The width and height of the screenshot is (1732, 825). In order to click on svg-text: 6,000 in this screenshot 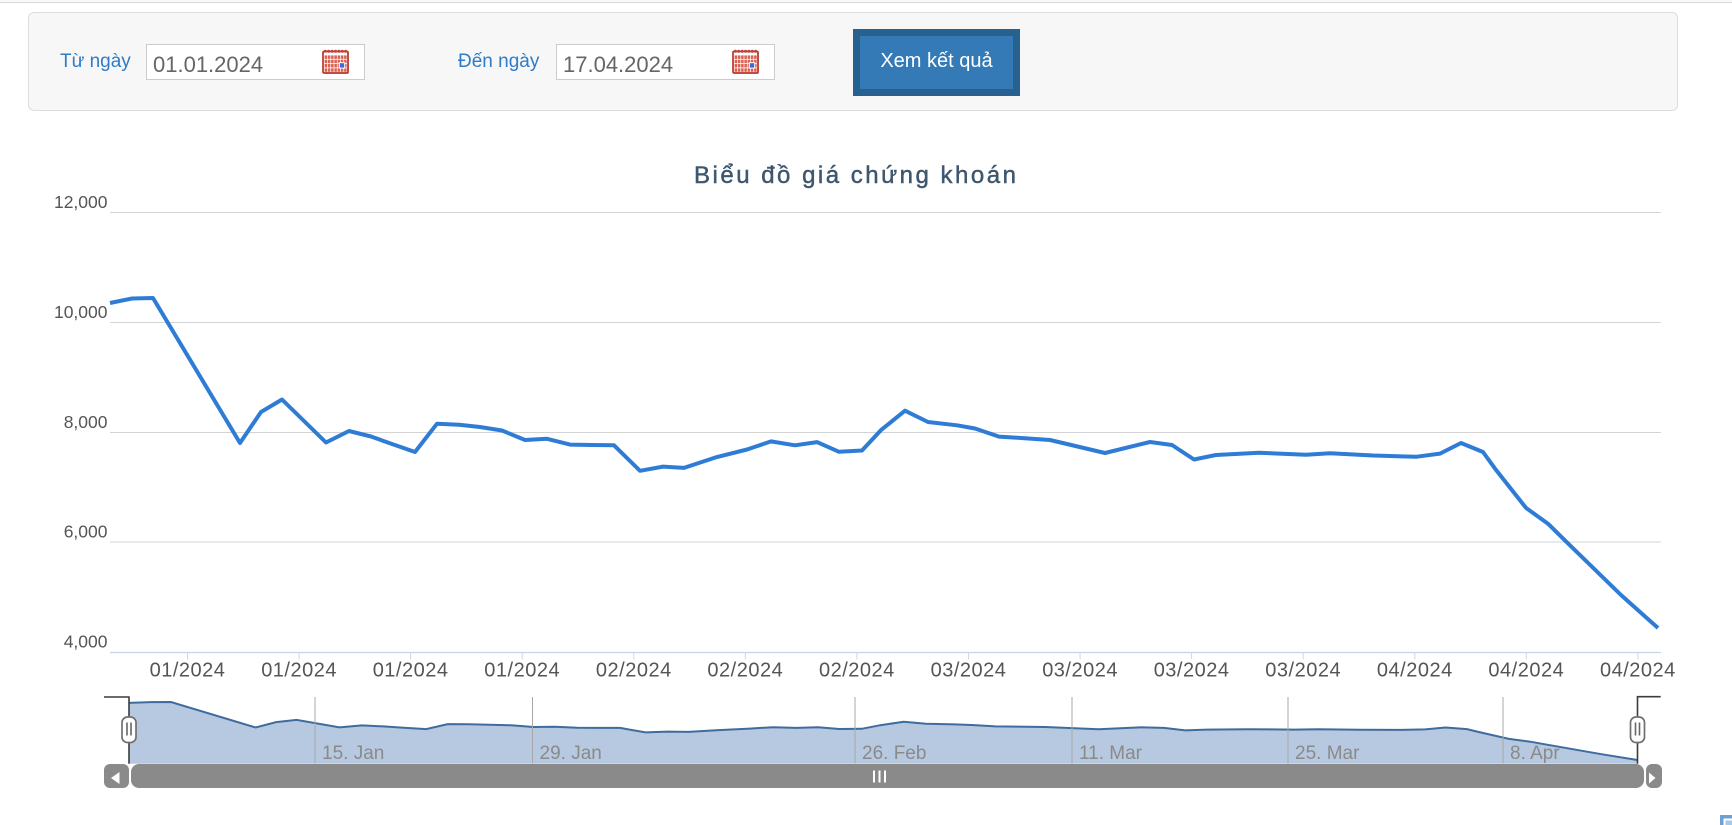, I will do `click(86, 532)`.